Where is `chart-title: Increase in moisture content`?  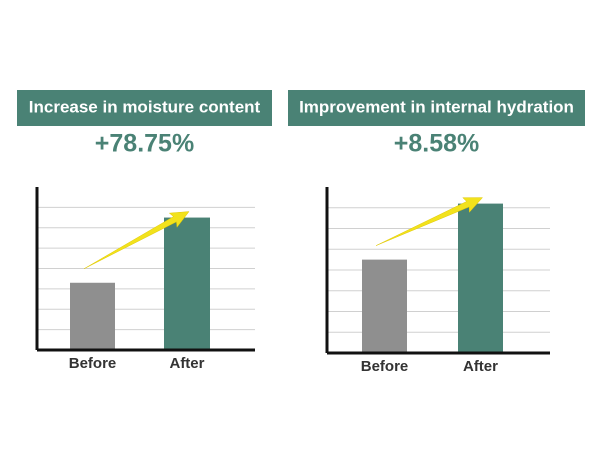 chart-title: Increase in moisture content is located at coordinates (145, 106).